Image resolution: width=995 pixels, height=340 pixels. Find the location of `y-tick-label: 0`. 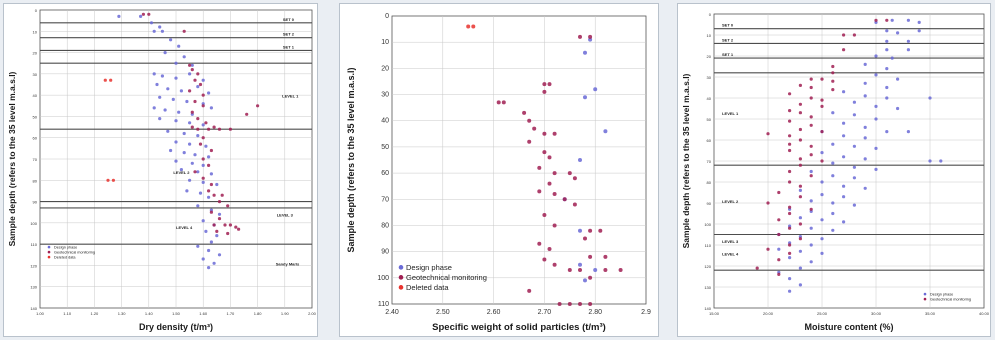

y-tick-label: 0 is located at coordinates (387, 16).